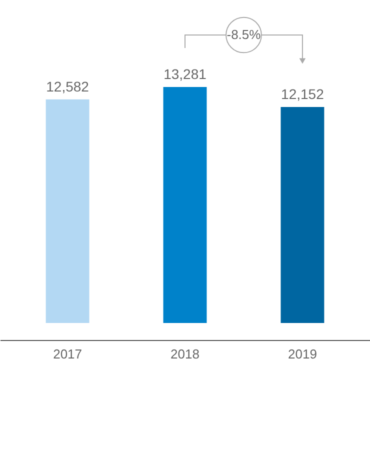  Describe the element at coordinates (302, 94) in the screenshot. I see `data-label: 12,152` at that location.